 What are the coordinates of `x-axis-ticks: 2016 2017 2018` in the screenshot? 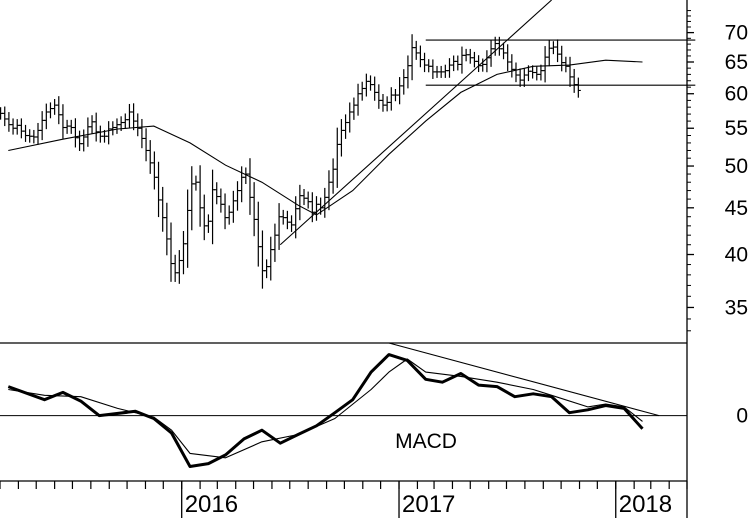 It's located at (344, 499).